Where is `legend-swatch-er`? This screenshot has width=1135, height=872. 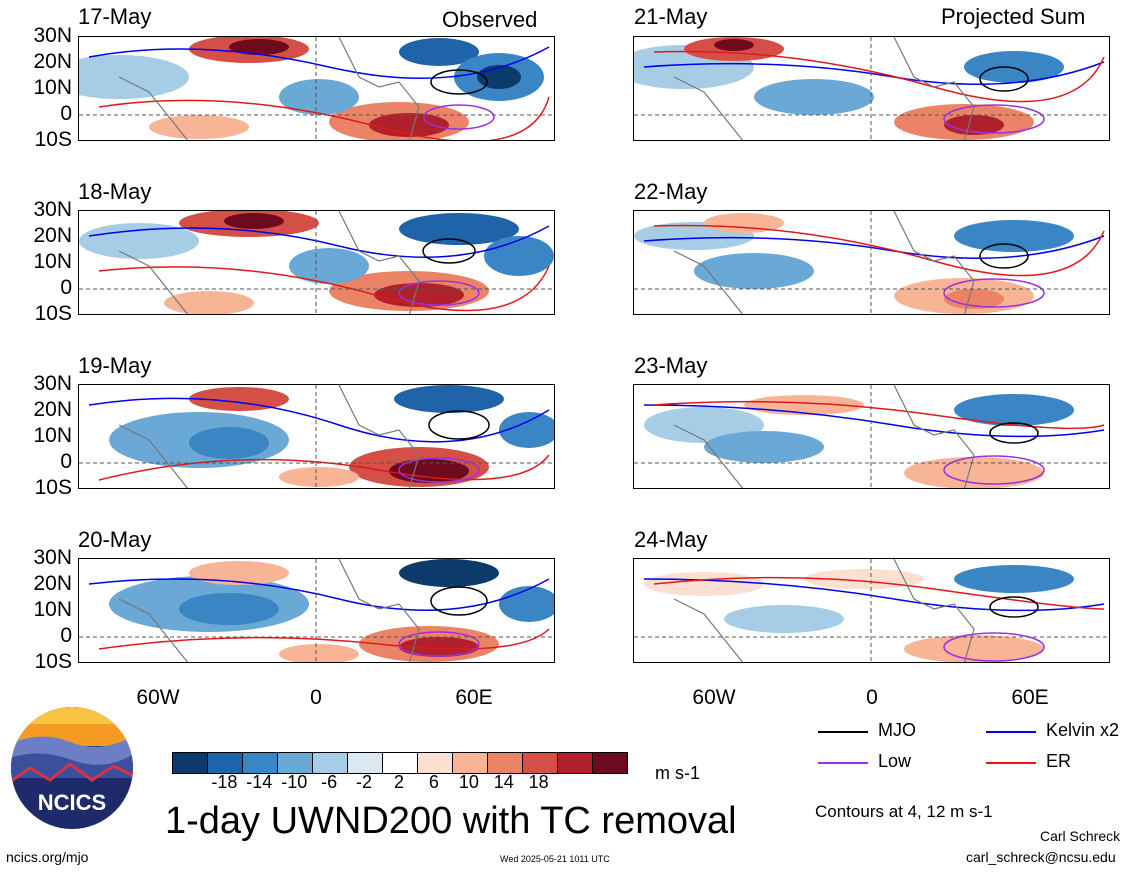 legend-swatch-er is located at coordinates (1011, 763).